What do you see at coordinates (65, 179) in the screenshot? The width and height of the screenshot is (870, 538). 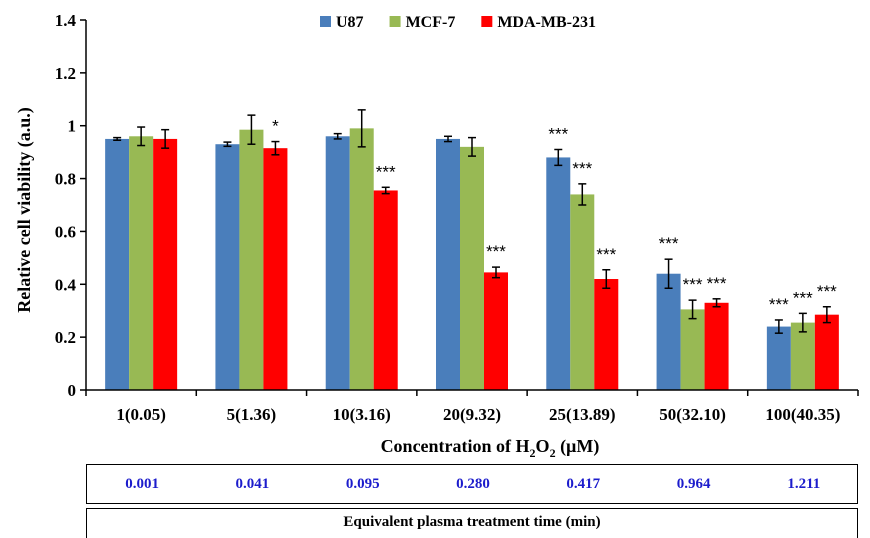 I see `y-tick-label: 0.8` at bounding box center [65, 179].